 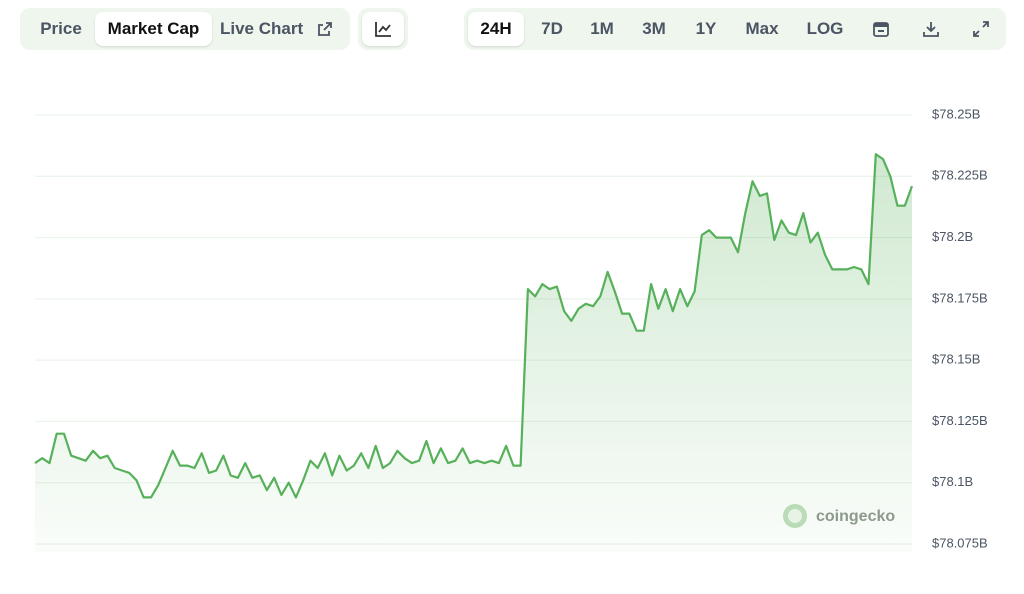 I want to click on fullscreen-button, so click(x=981, y=29).